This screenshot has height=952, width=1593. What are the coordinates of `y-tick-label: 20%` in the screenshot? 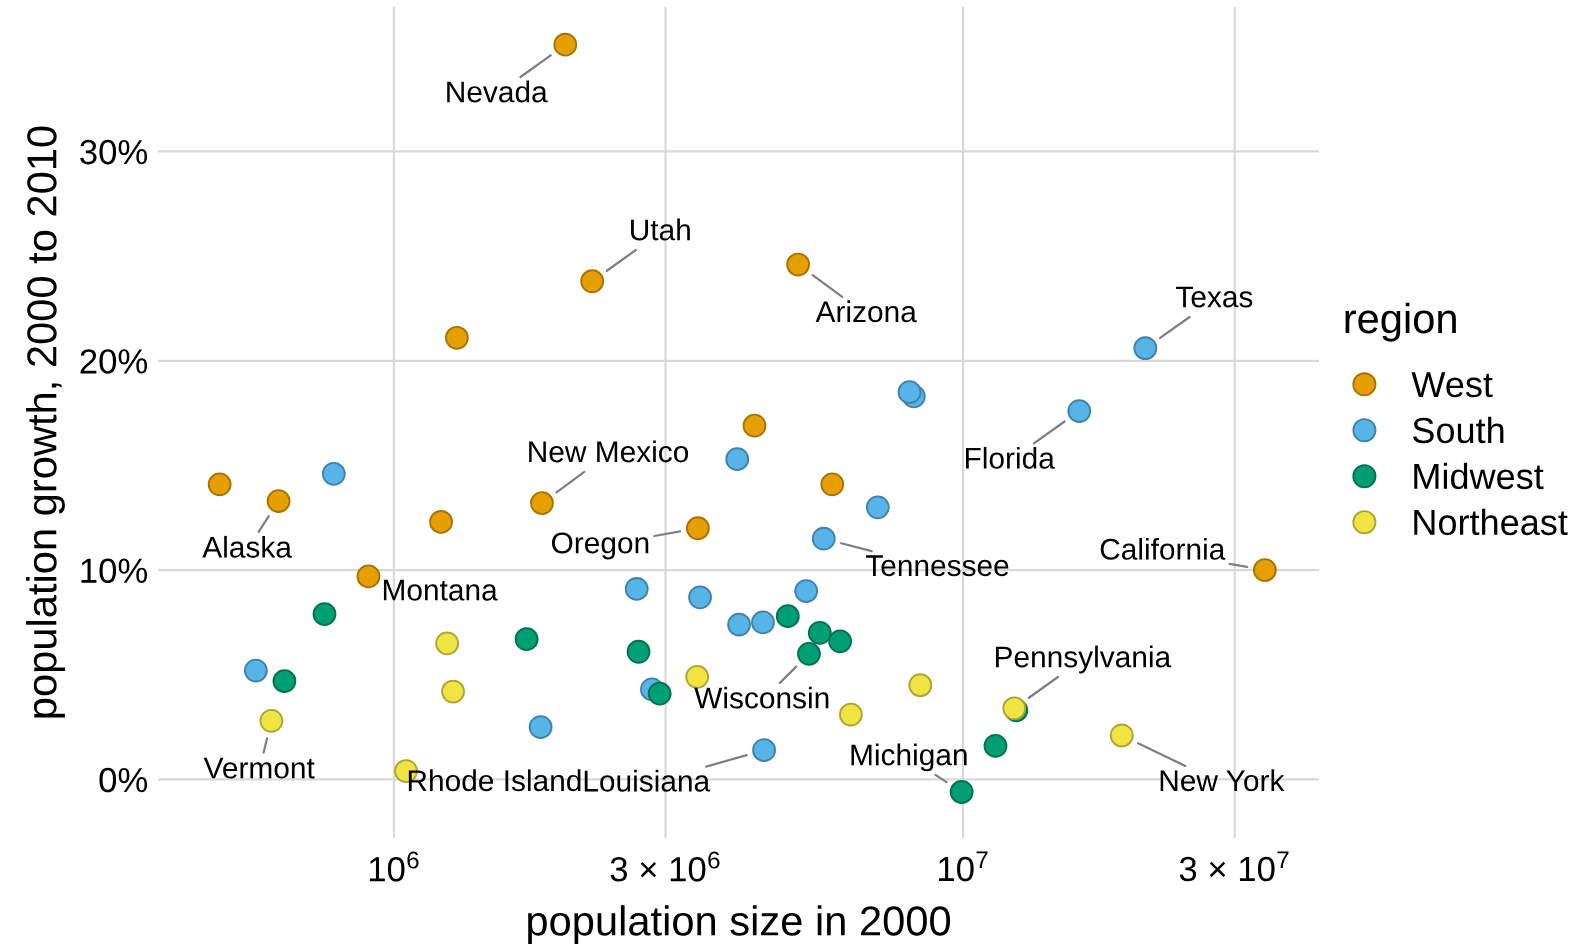 It's located at (114, 361).